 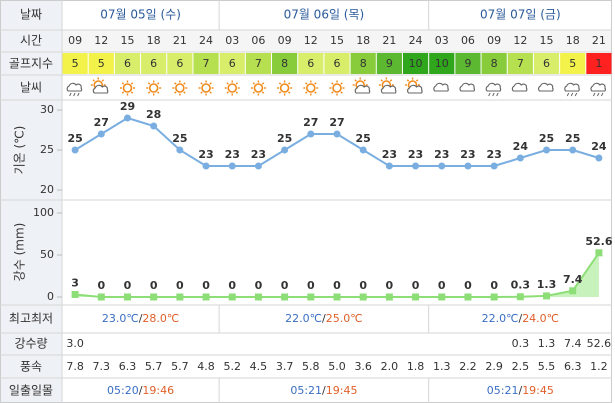 What do you see at coordinates (20, 150) in the screenshot?
I see `y-axis-label: 기온 (℃)` at bounding box center [20, 150].